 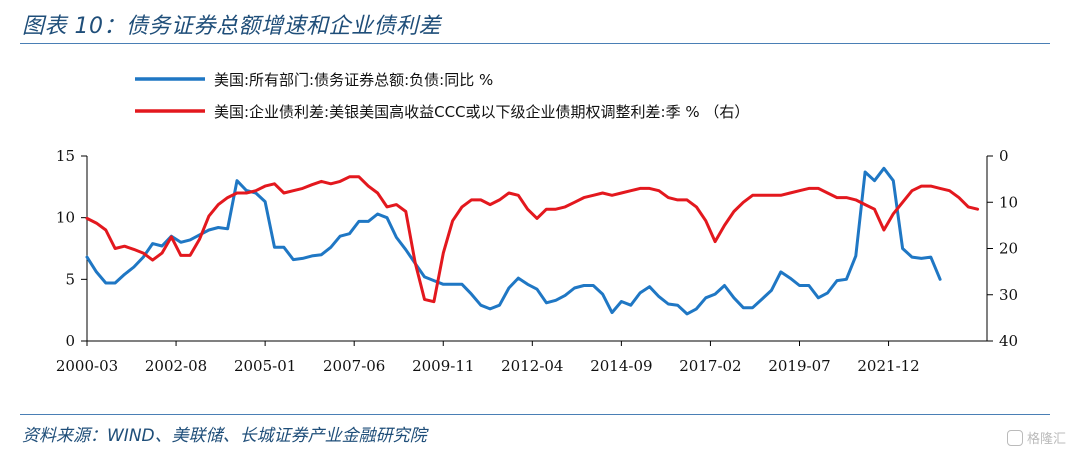 I want to click on footer-divider, so click(x=535, y=414).